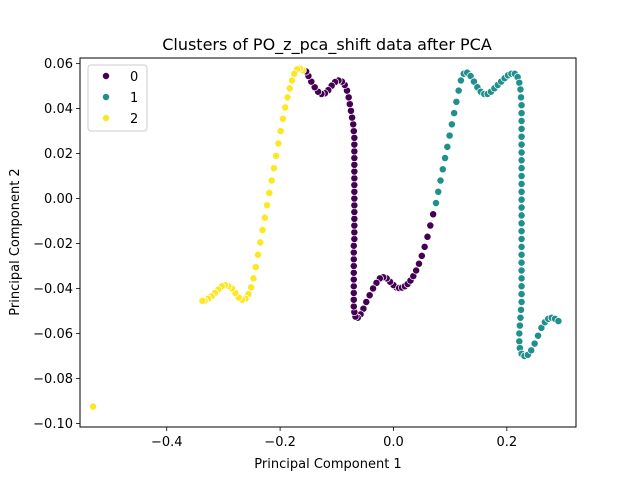  What do you see at coordinates (15, 241) in the screenshot?
I see `y-axis-label: Principal Component 2` at bounding box center [15, 241].